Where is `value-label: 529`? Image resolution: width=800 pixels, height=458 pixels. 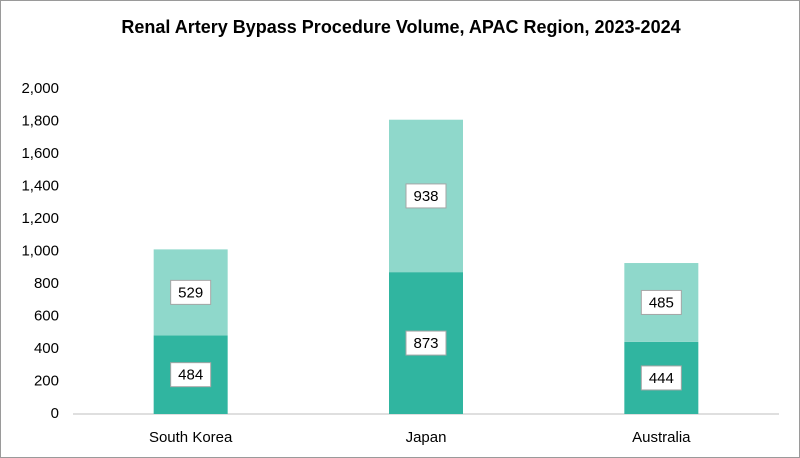
value-label: 529 is located at coordinates (190, 292).